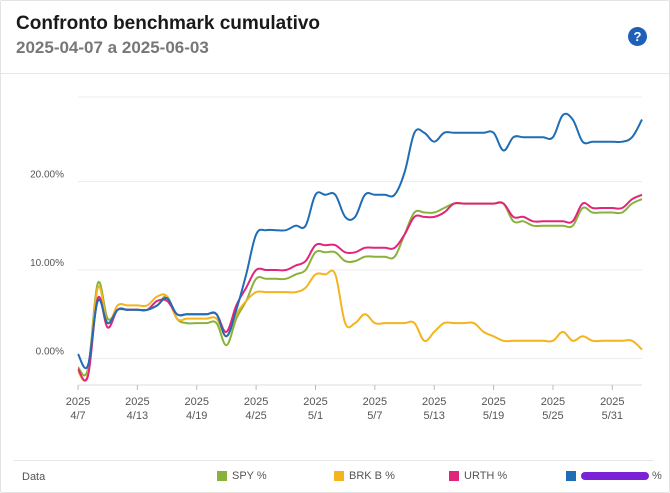  What do you see at coordinates (433, 416) in the screenshot?
I see `x-tick-date: 5/13` at bounding box center [433, 416].